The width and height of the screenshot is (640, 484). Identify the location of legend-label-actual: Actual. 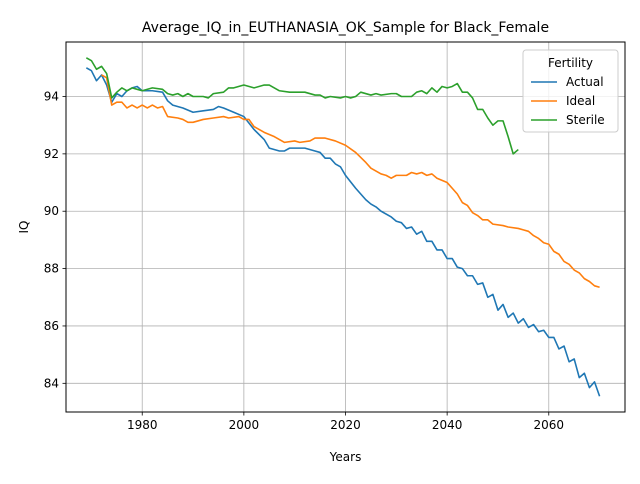
(585, 82).